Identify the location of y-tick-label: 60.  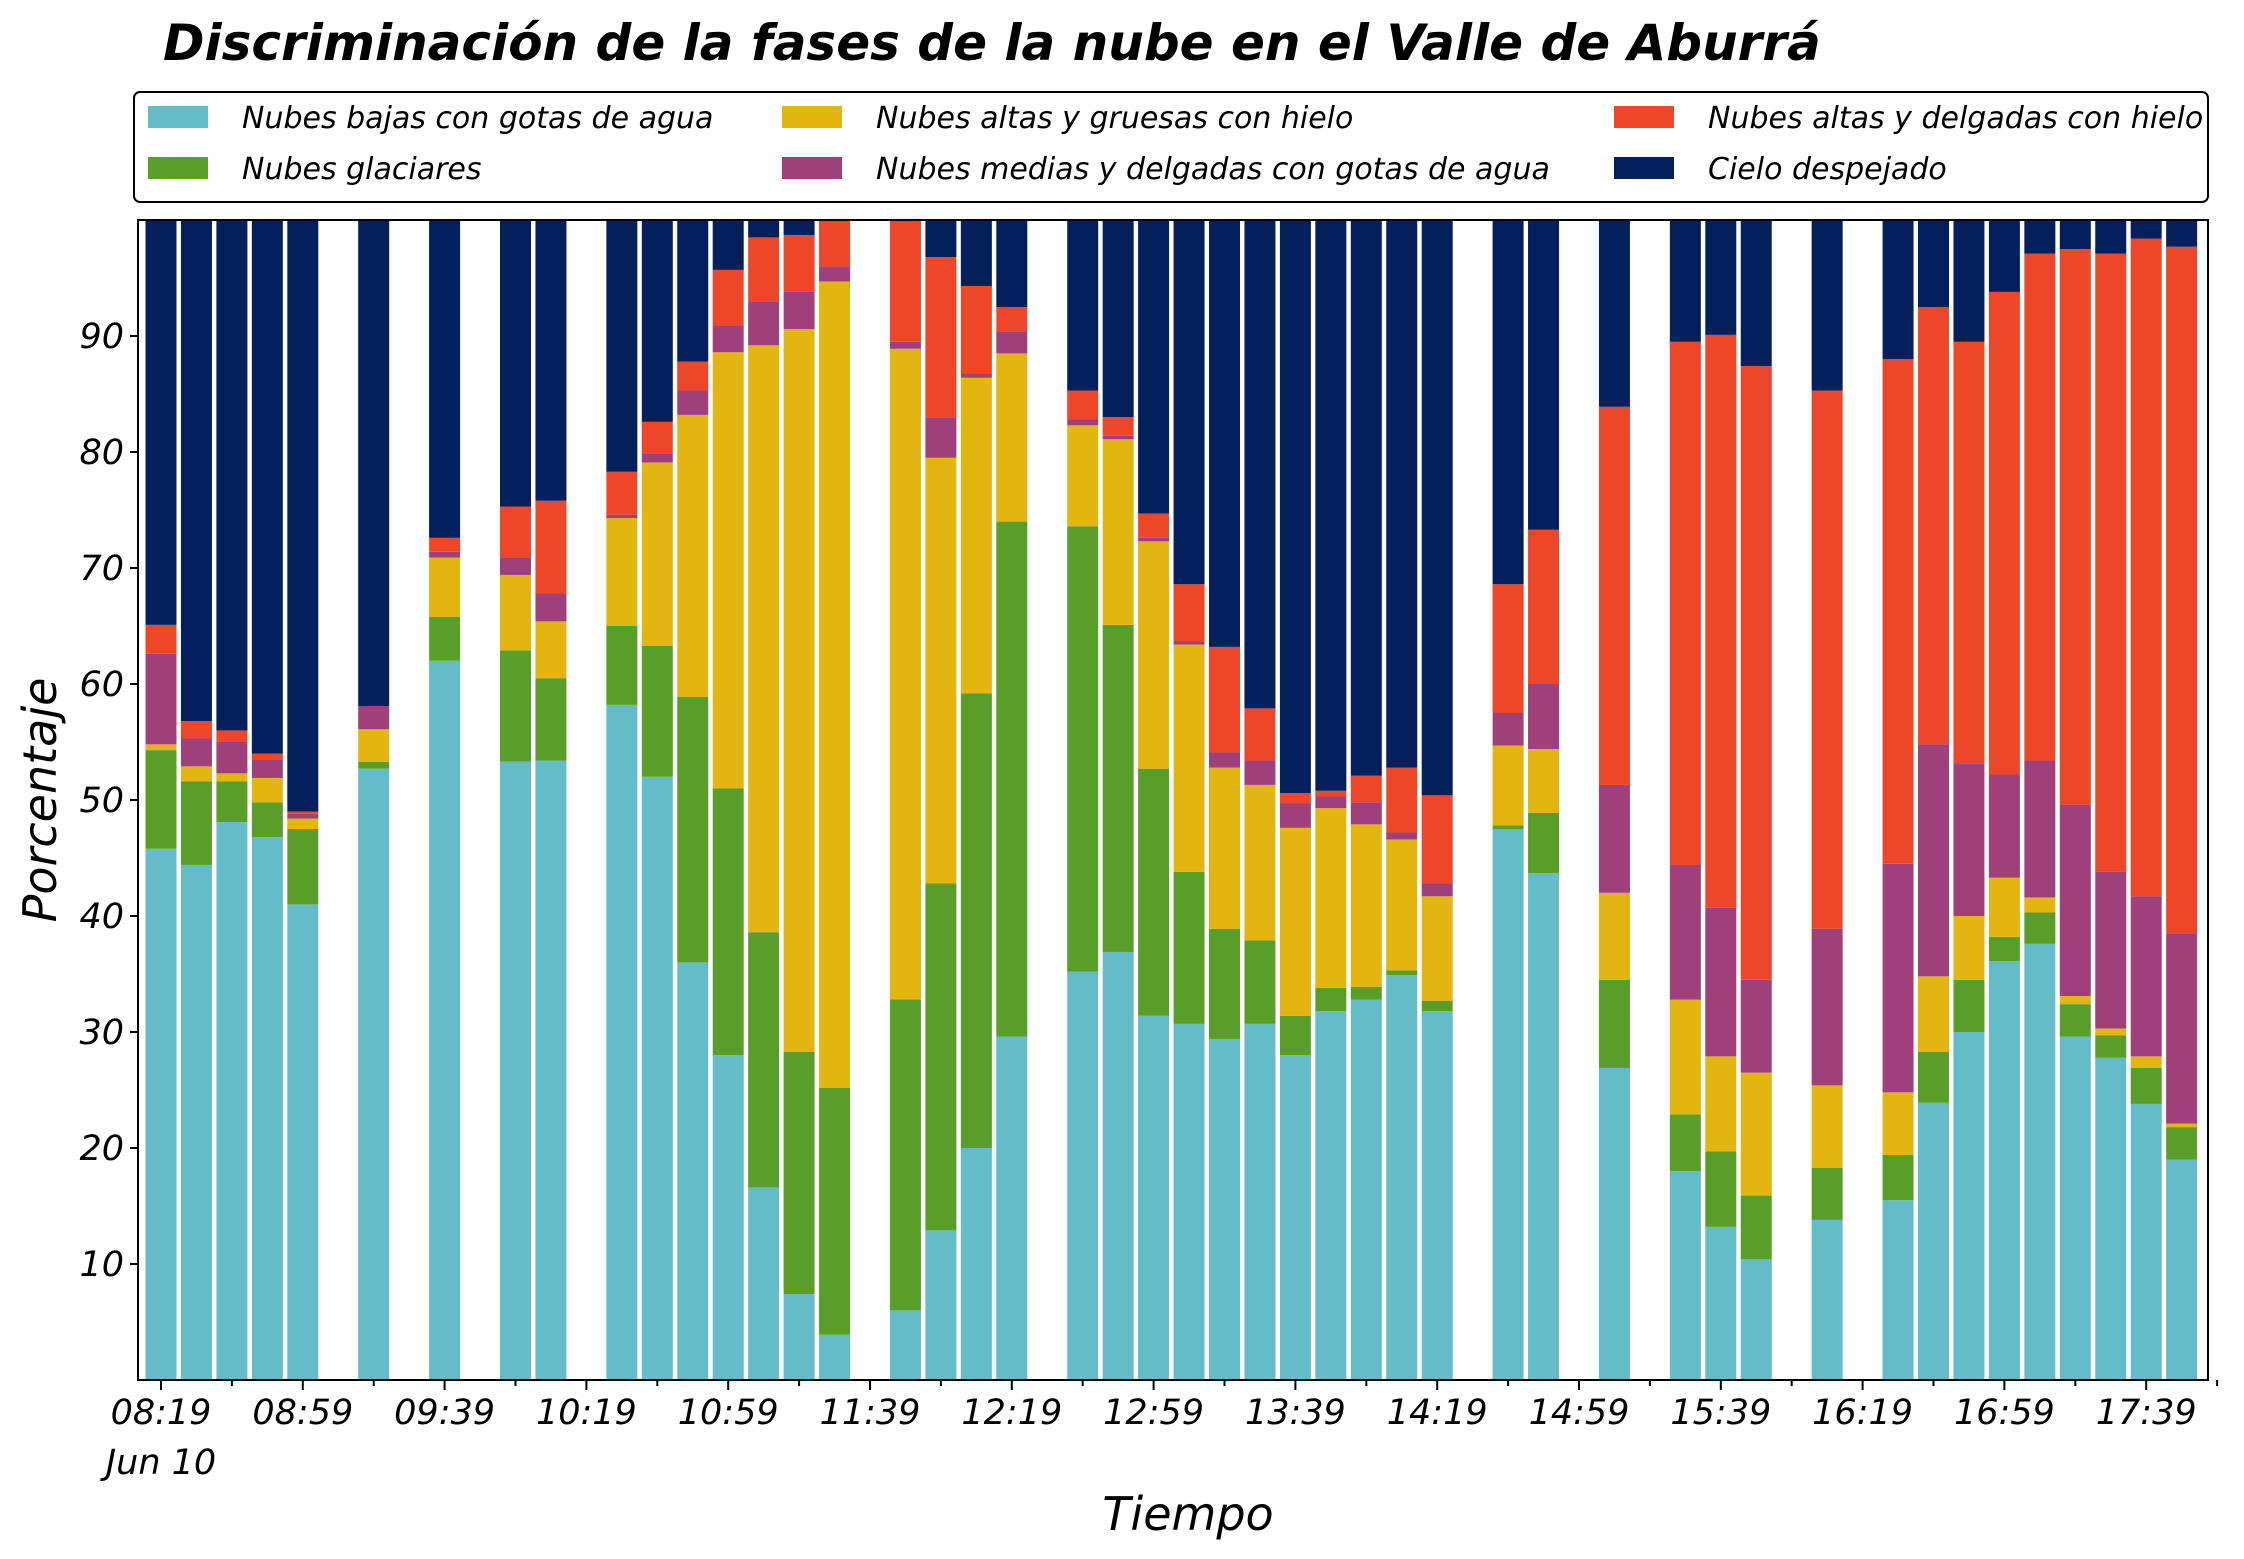
(101, 685).